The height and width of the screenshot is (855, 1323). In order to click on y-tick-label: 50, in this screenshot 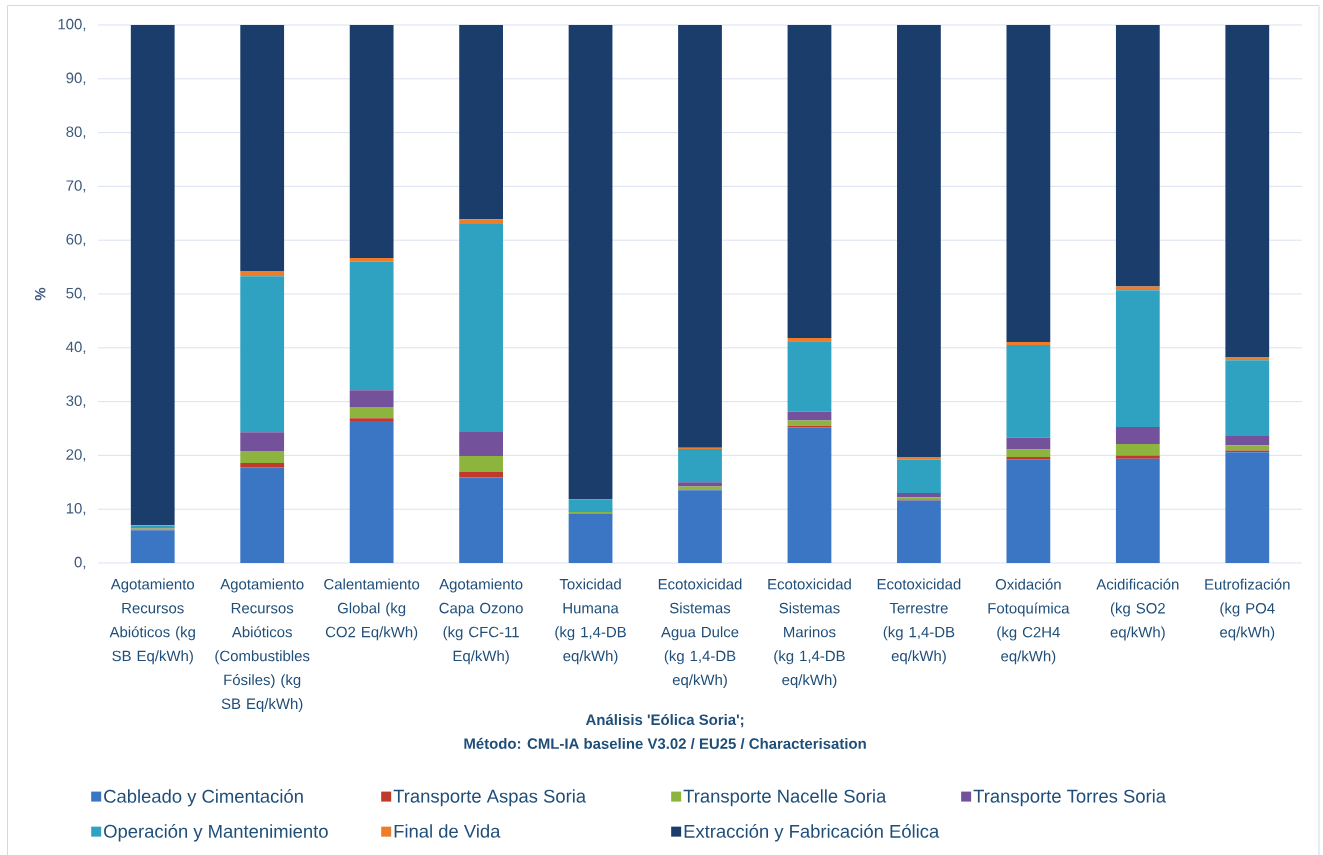, I will do `click(76, 294)`.